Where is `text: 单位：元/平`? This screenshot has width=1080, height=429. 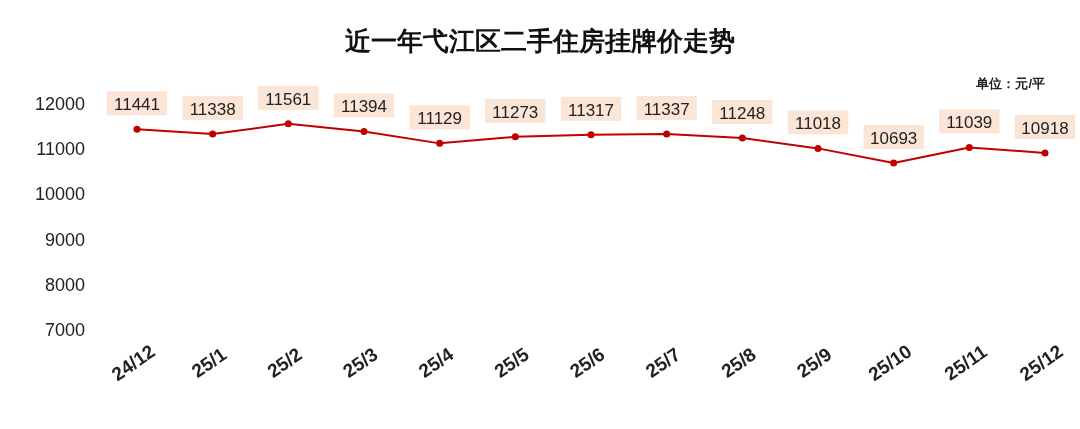 text: 单位：元/平 is located at coordinates (1010, 83).